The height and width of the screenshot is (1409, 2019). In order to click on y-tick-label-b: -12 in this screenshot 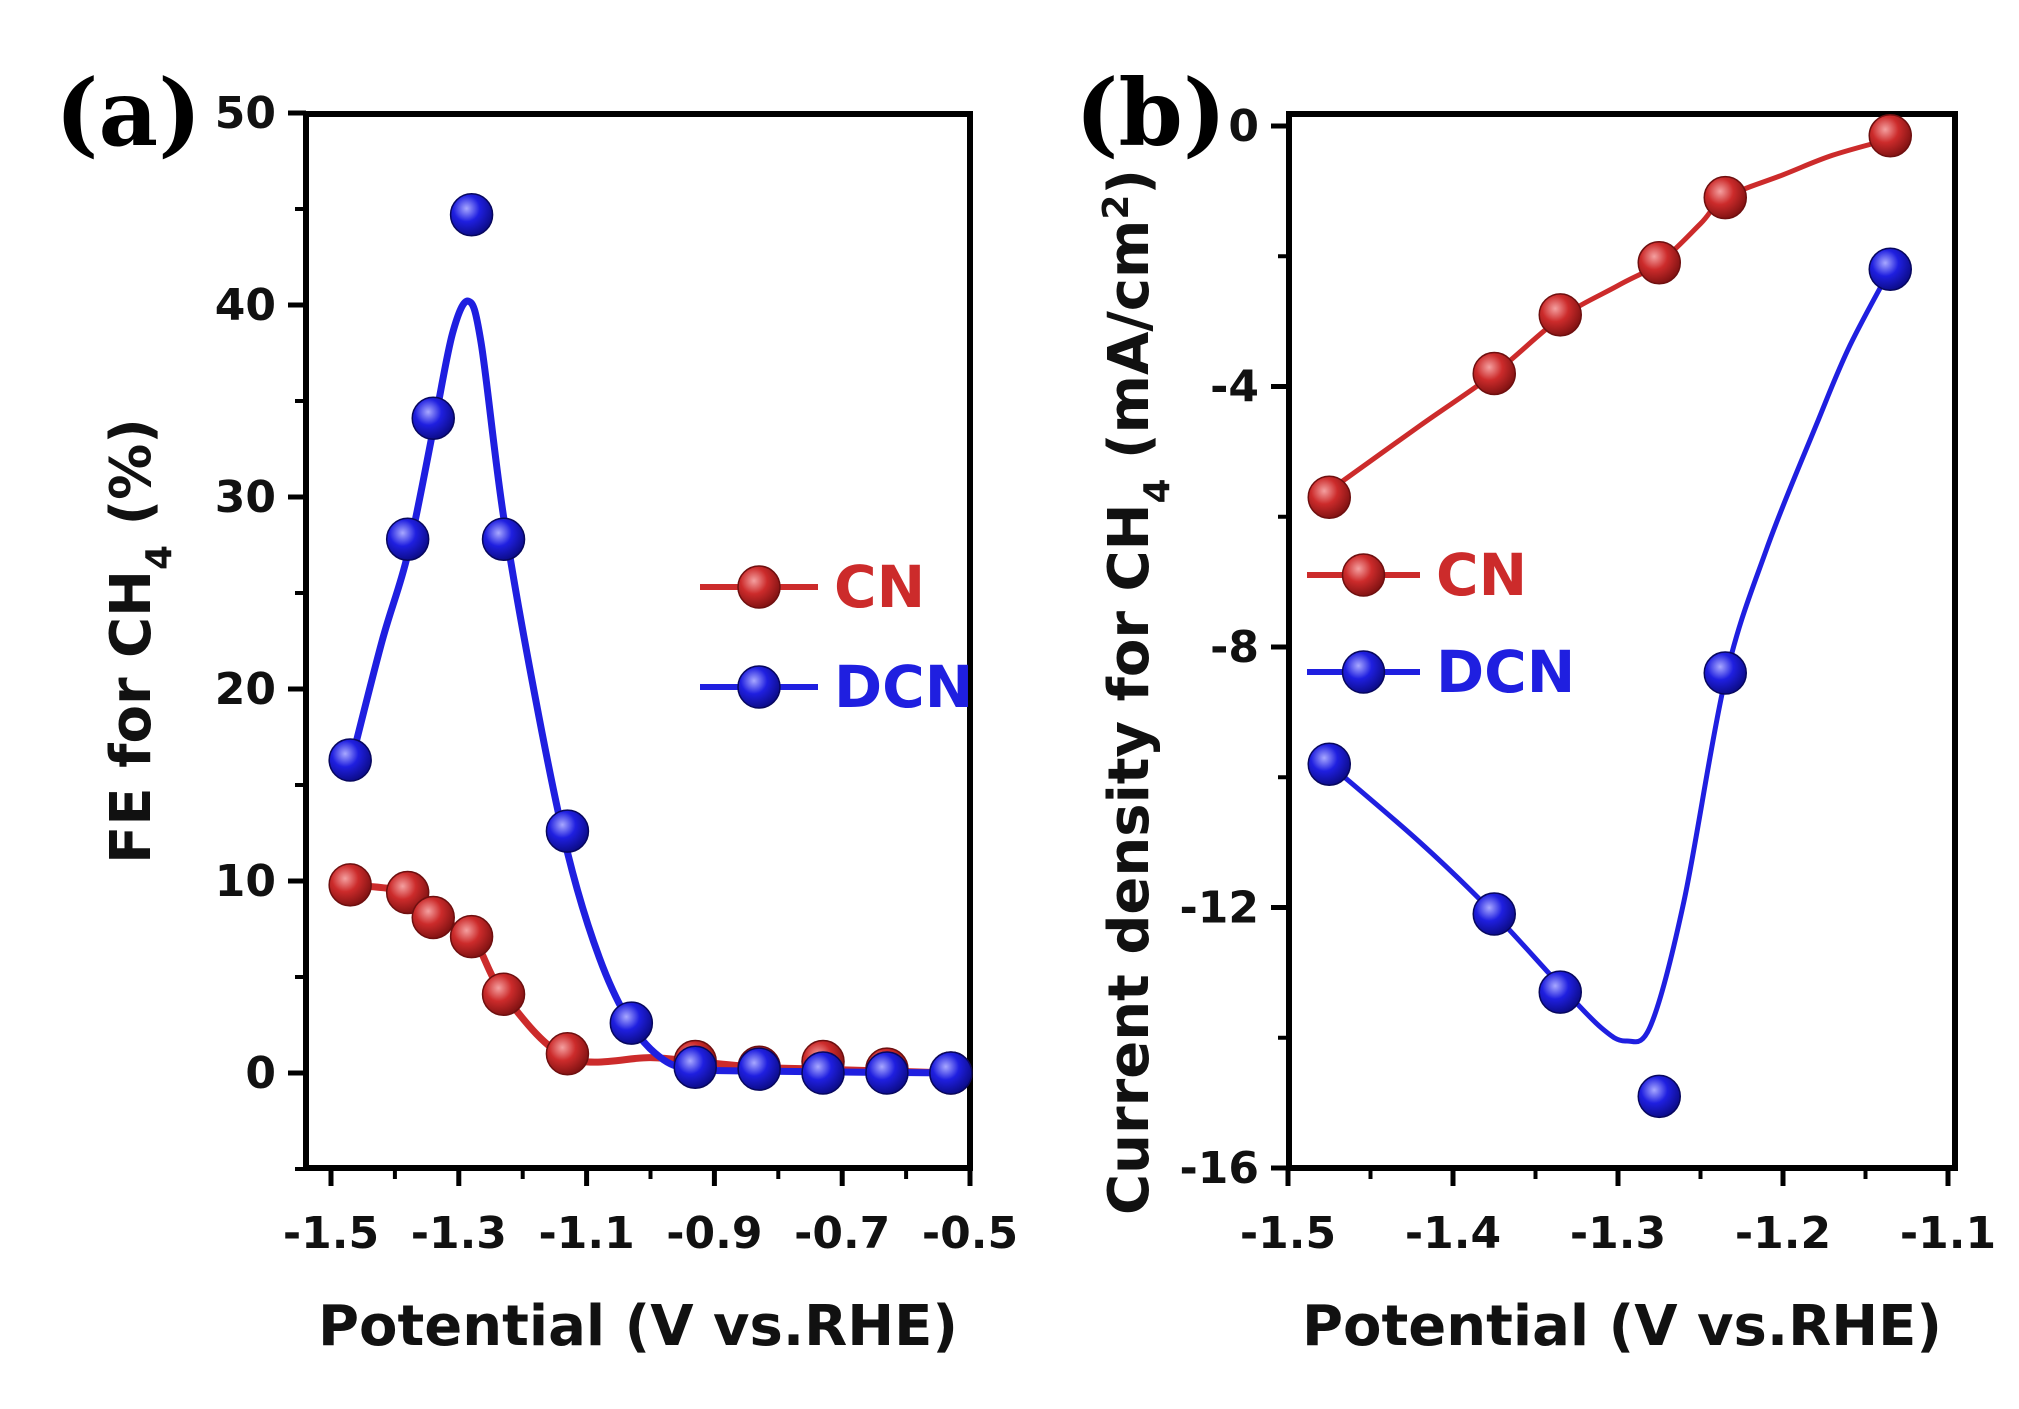, I will do `click(1220, 908)`.